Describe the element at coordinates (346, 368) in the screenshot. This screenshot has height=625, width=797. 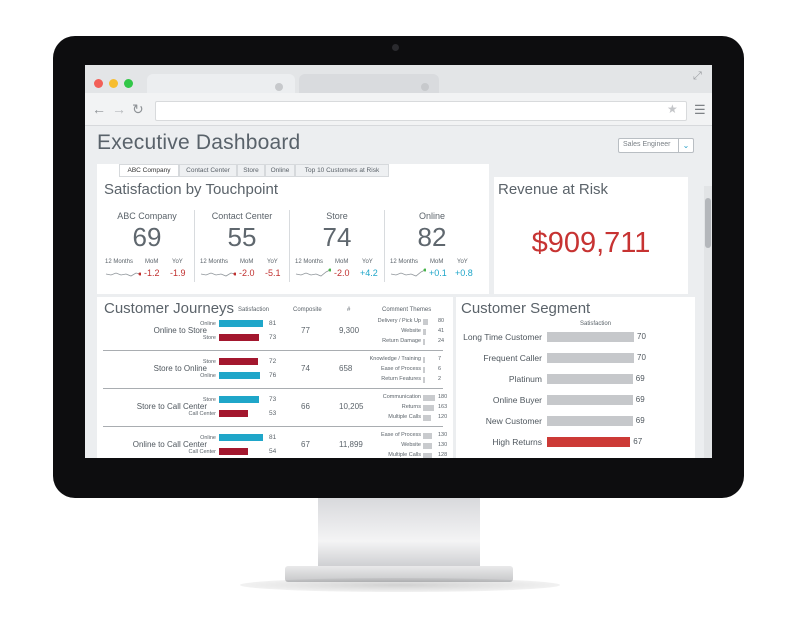
I see `journey-count: 658` at that location.